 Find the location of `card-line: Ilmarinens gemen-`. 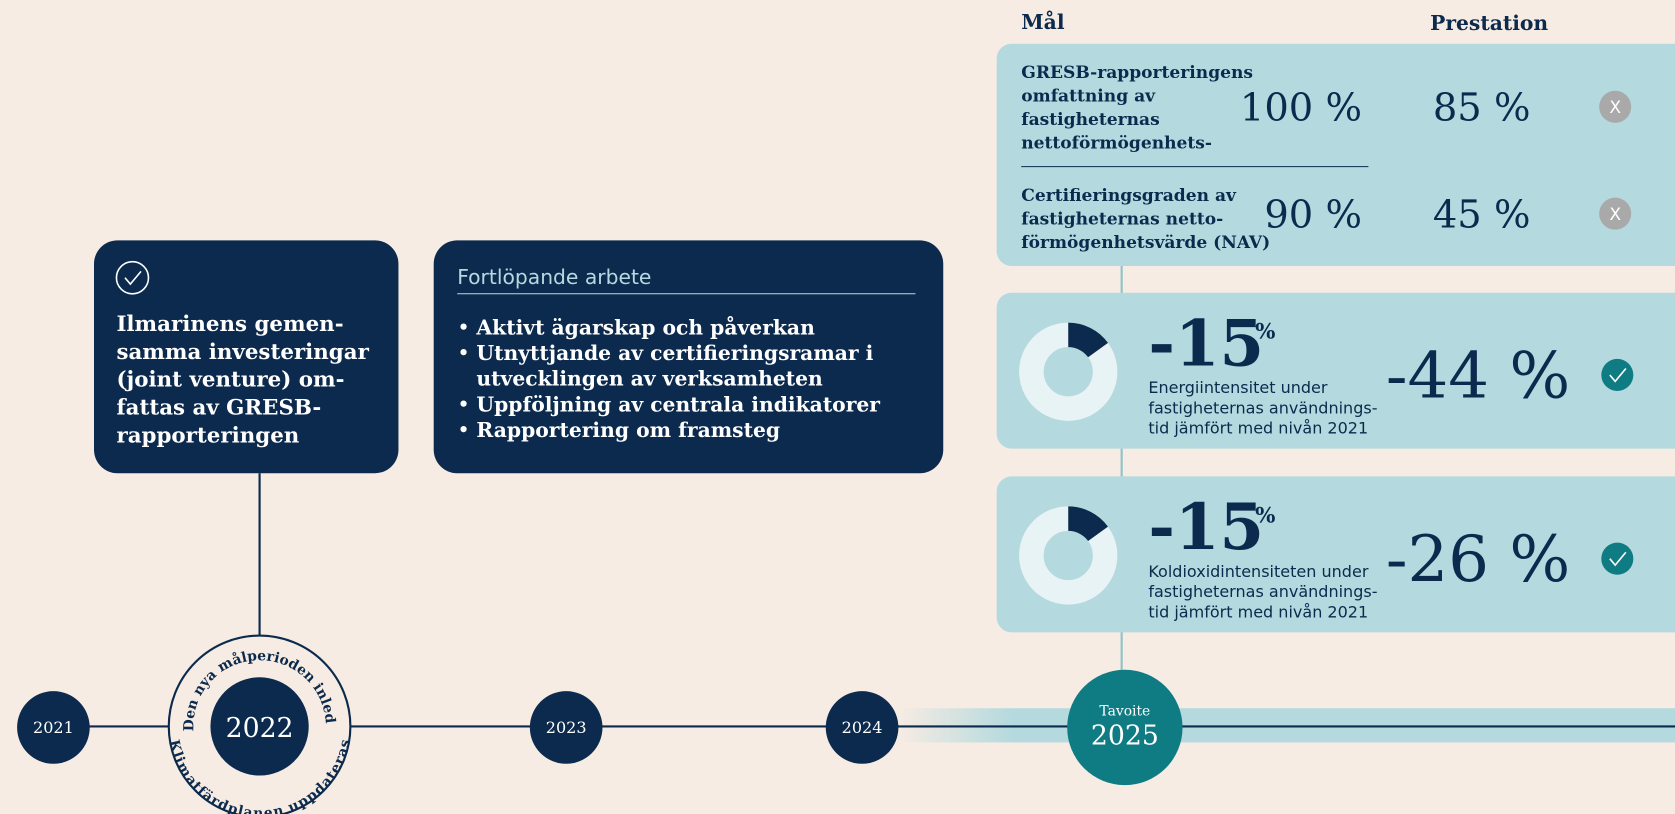

card-line: Ilmarinens gemen- is located at coordinates (229, 324).